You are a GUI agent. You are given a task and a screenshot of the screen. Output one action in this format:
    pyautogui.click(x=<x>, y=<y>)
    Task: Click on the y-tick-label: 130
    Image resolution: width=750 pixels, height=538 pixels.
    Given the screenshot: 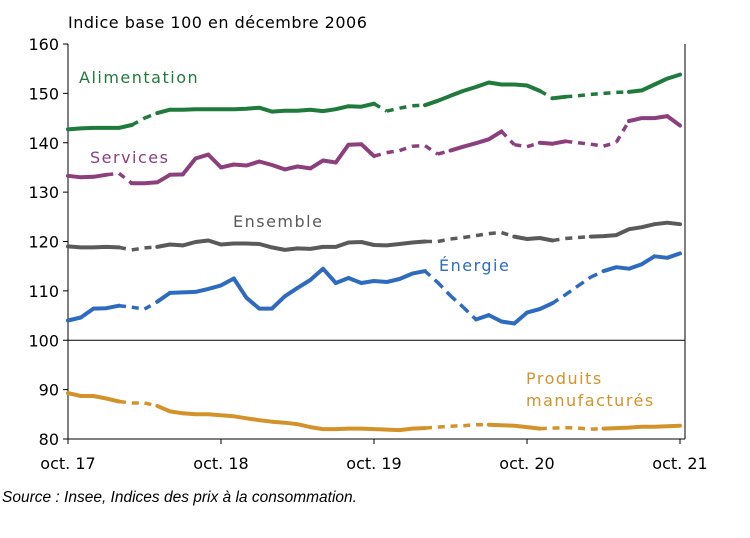 What is the action you would take?
    pyautogui.click(x=43, y=192)
    